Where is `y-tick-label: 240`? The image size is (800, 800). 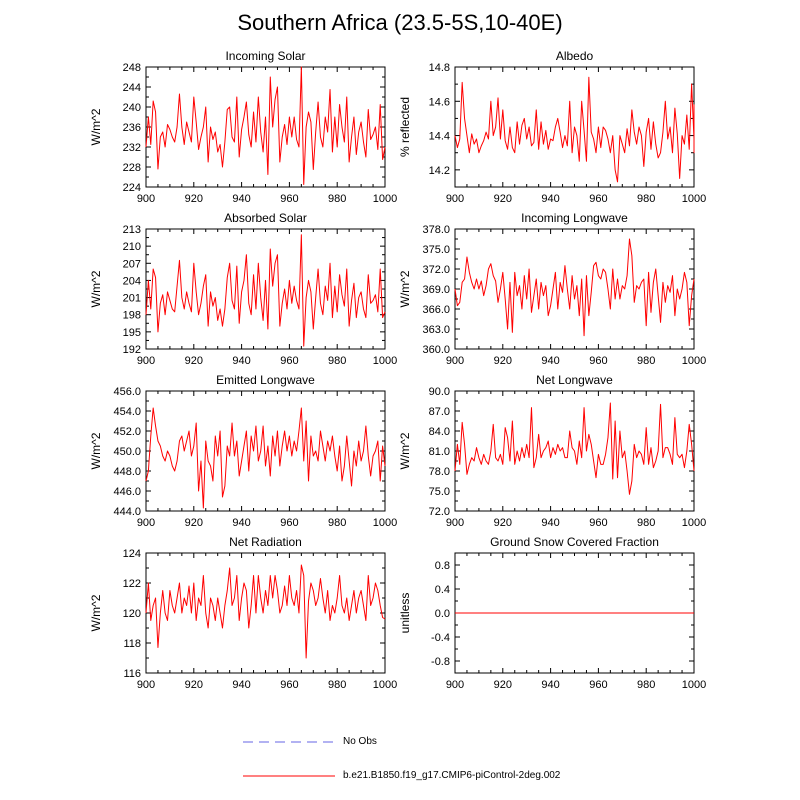 y-tick-label: 240 is located at coordinates (132, 108).